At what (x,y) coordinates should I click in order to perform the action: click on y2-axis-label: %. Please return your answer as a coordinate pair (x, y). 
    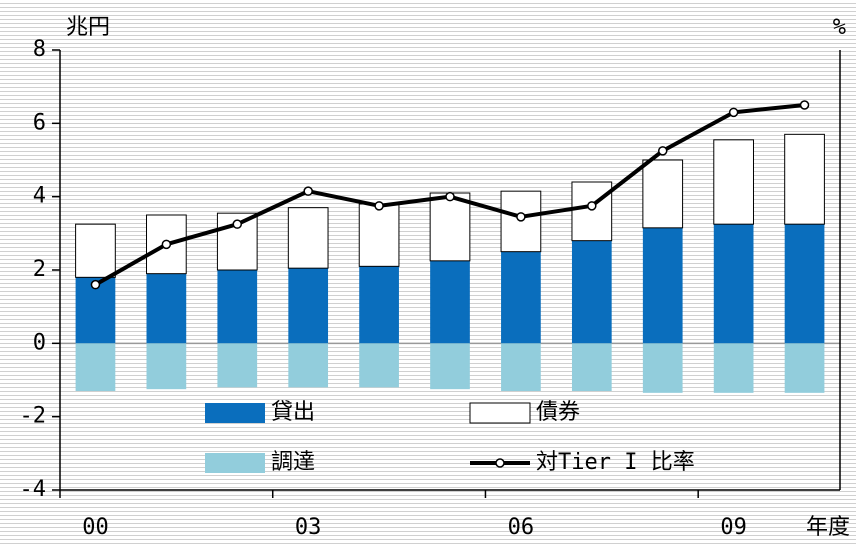
    Looking at the image, I should click on (839, 27).